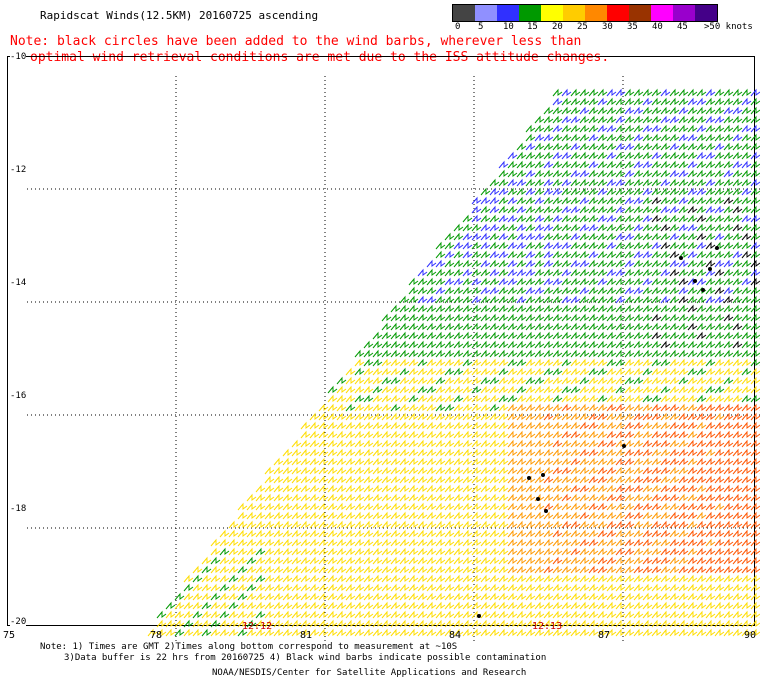 Image resolution: width=760 pixels, height=688 pixels. I want to click on lon-label: 84, so click(455, 635).